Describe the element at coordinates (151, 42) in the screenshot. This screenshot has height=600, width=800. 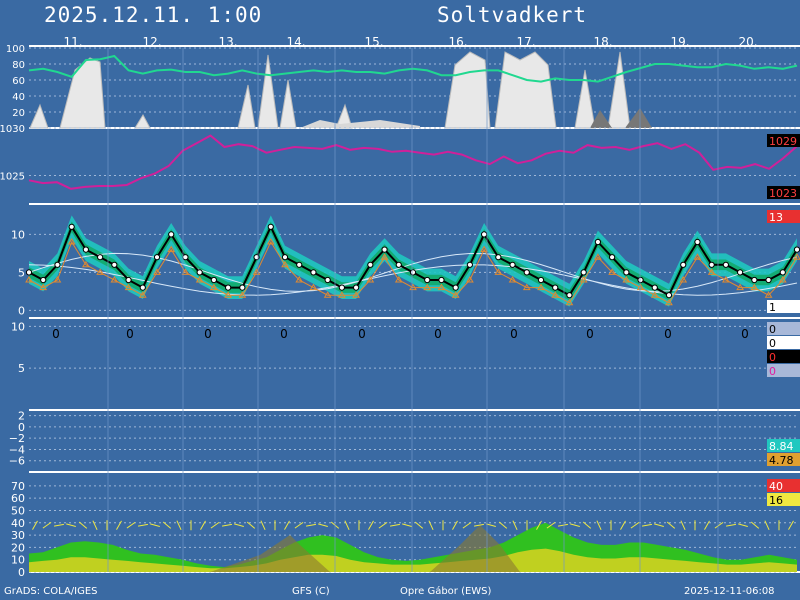
I see `day-label: 12.` at that location.